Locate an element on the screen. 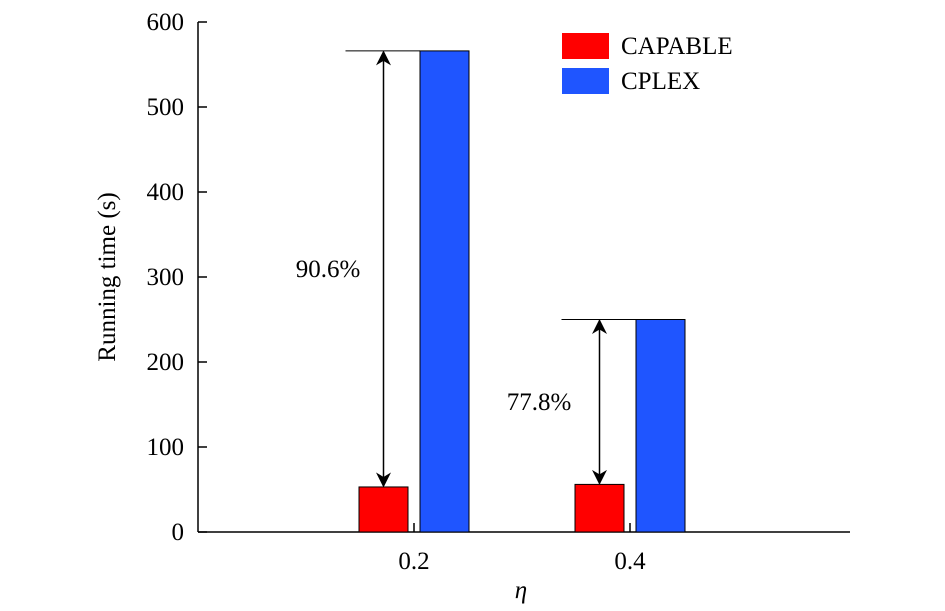 This screenshot has height=611, width=945. reduction-label: 90.6% is located at coordinates (328, 269).